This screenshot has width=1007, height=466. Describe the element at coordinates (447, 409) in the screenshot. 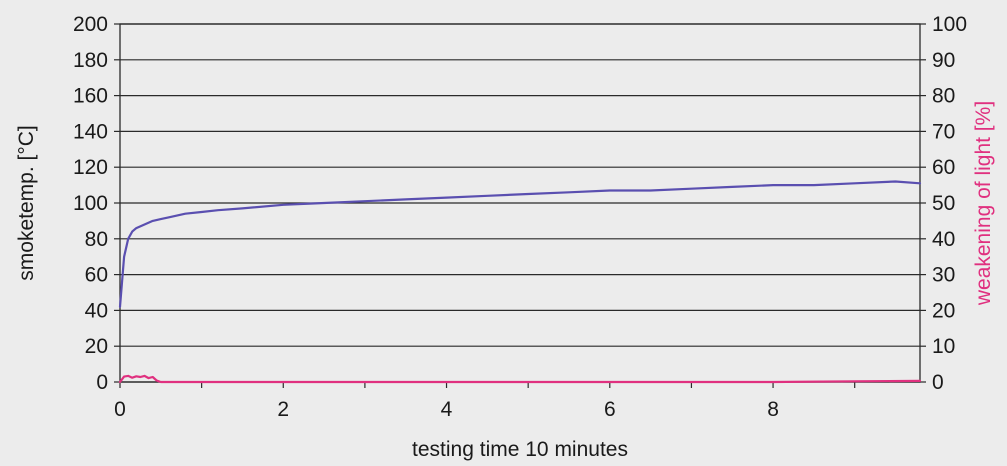

I see `x-tick-label-2: 4` at that location.